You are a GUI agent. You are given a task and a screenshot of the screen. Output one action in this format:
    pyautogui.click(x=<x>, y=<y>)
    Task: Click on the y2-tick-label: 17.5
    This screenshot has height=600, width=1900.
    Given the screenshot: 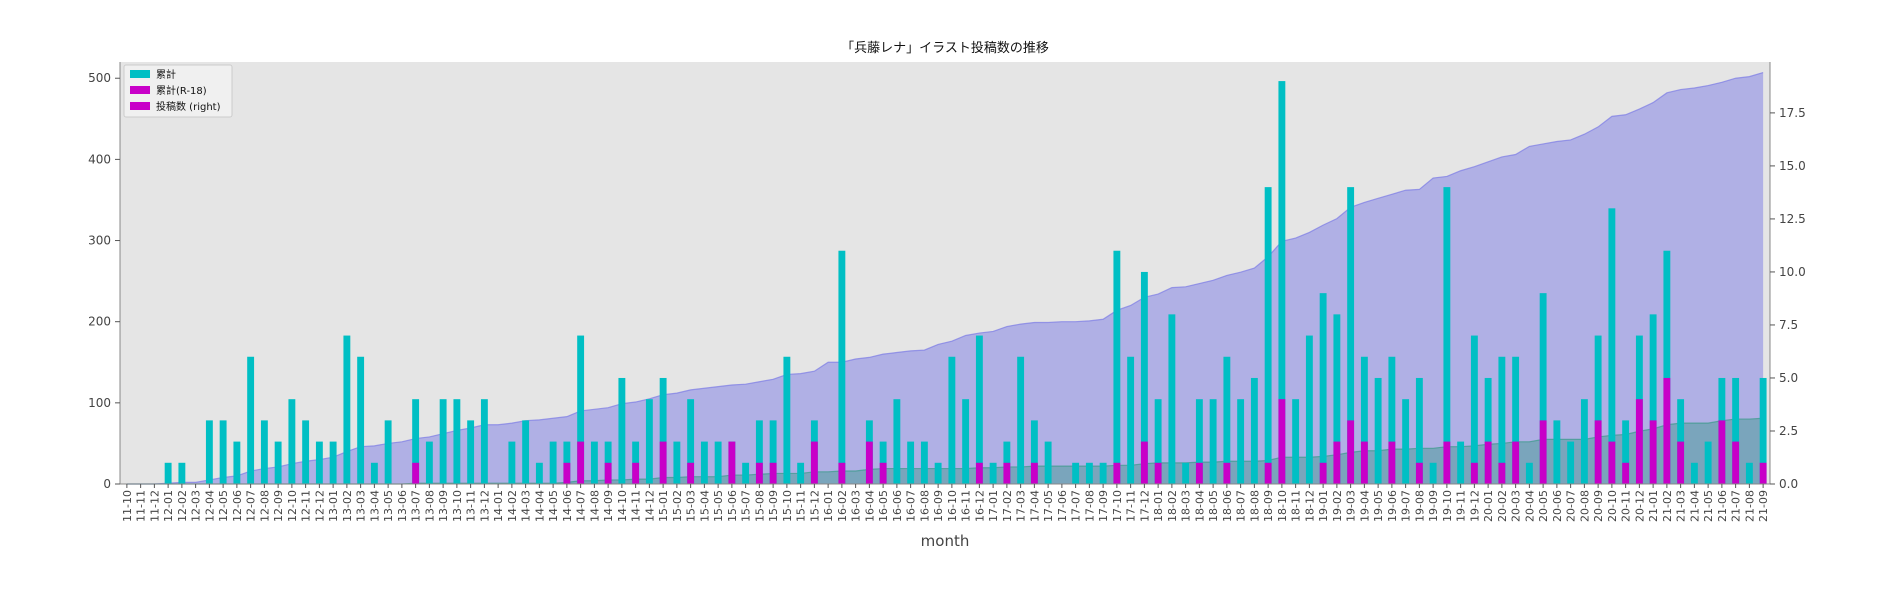 What is the action you would take?
    pyautogui.click(x=1792, y=113)
    